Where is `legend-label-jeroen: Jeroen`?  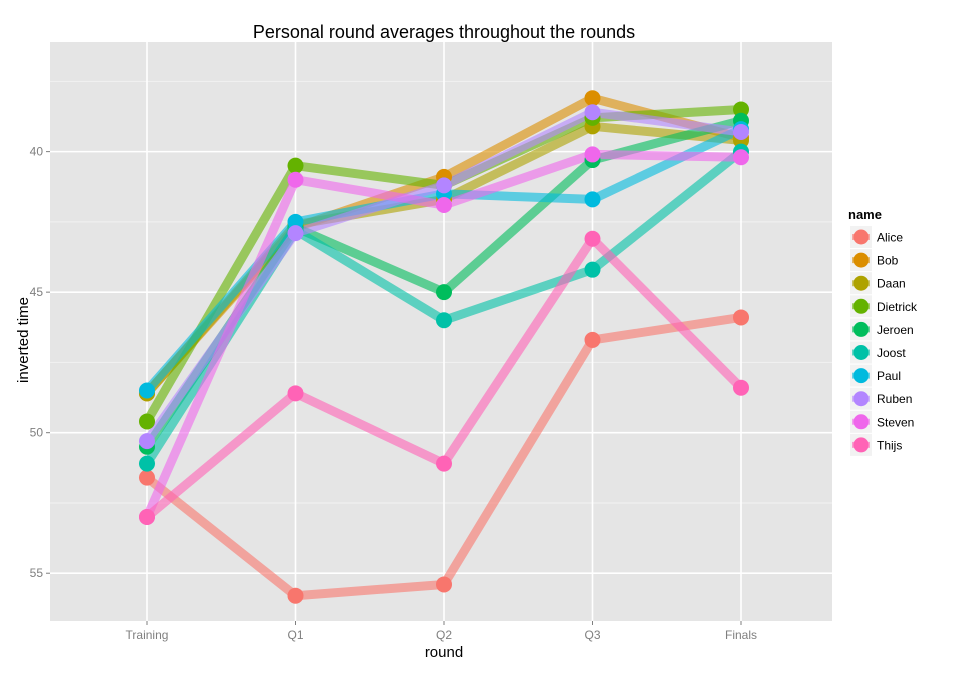
legend-label-jeroen: Jeroen is located at coordinates (895, 330).